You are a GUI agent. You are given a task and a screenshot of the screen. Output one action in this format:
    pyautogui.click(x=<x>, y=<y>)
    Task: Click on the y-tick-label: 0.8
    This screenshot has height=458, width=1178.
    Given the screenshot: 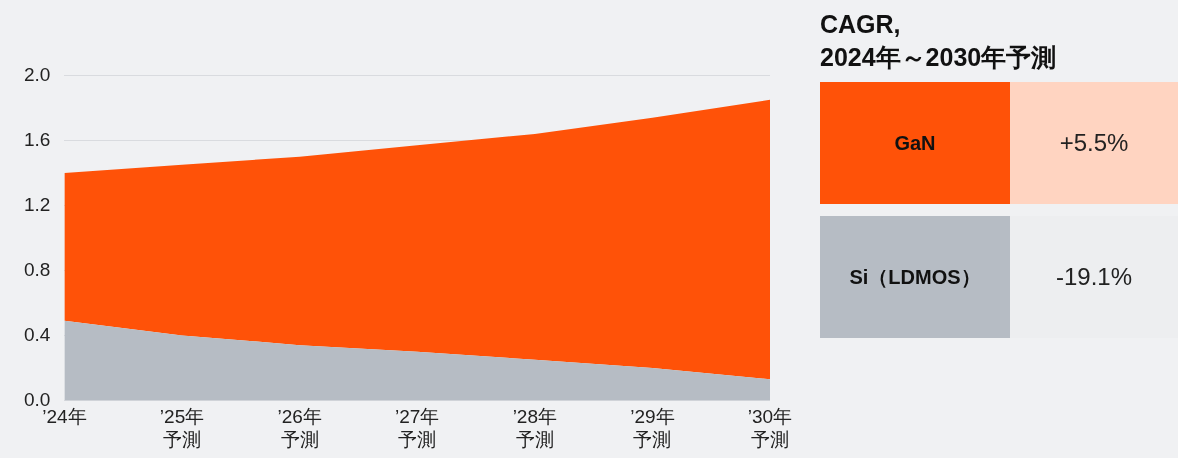 What is the action you would take?
    pyautogui.click(x=37, y=269)
    